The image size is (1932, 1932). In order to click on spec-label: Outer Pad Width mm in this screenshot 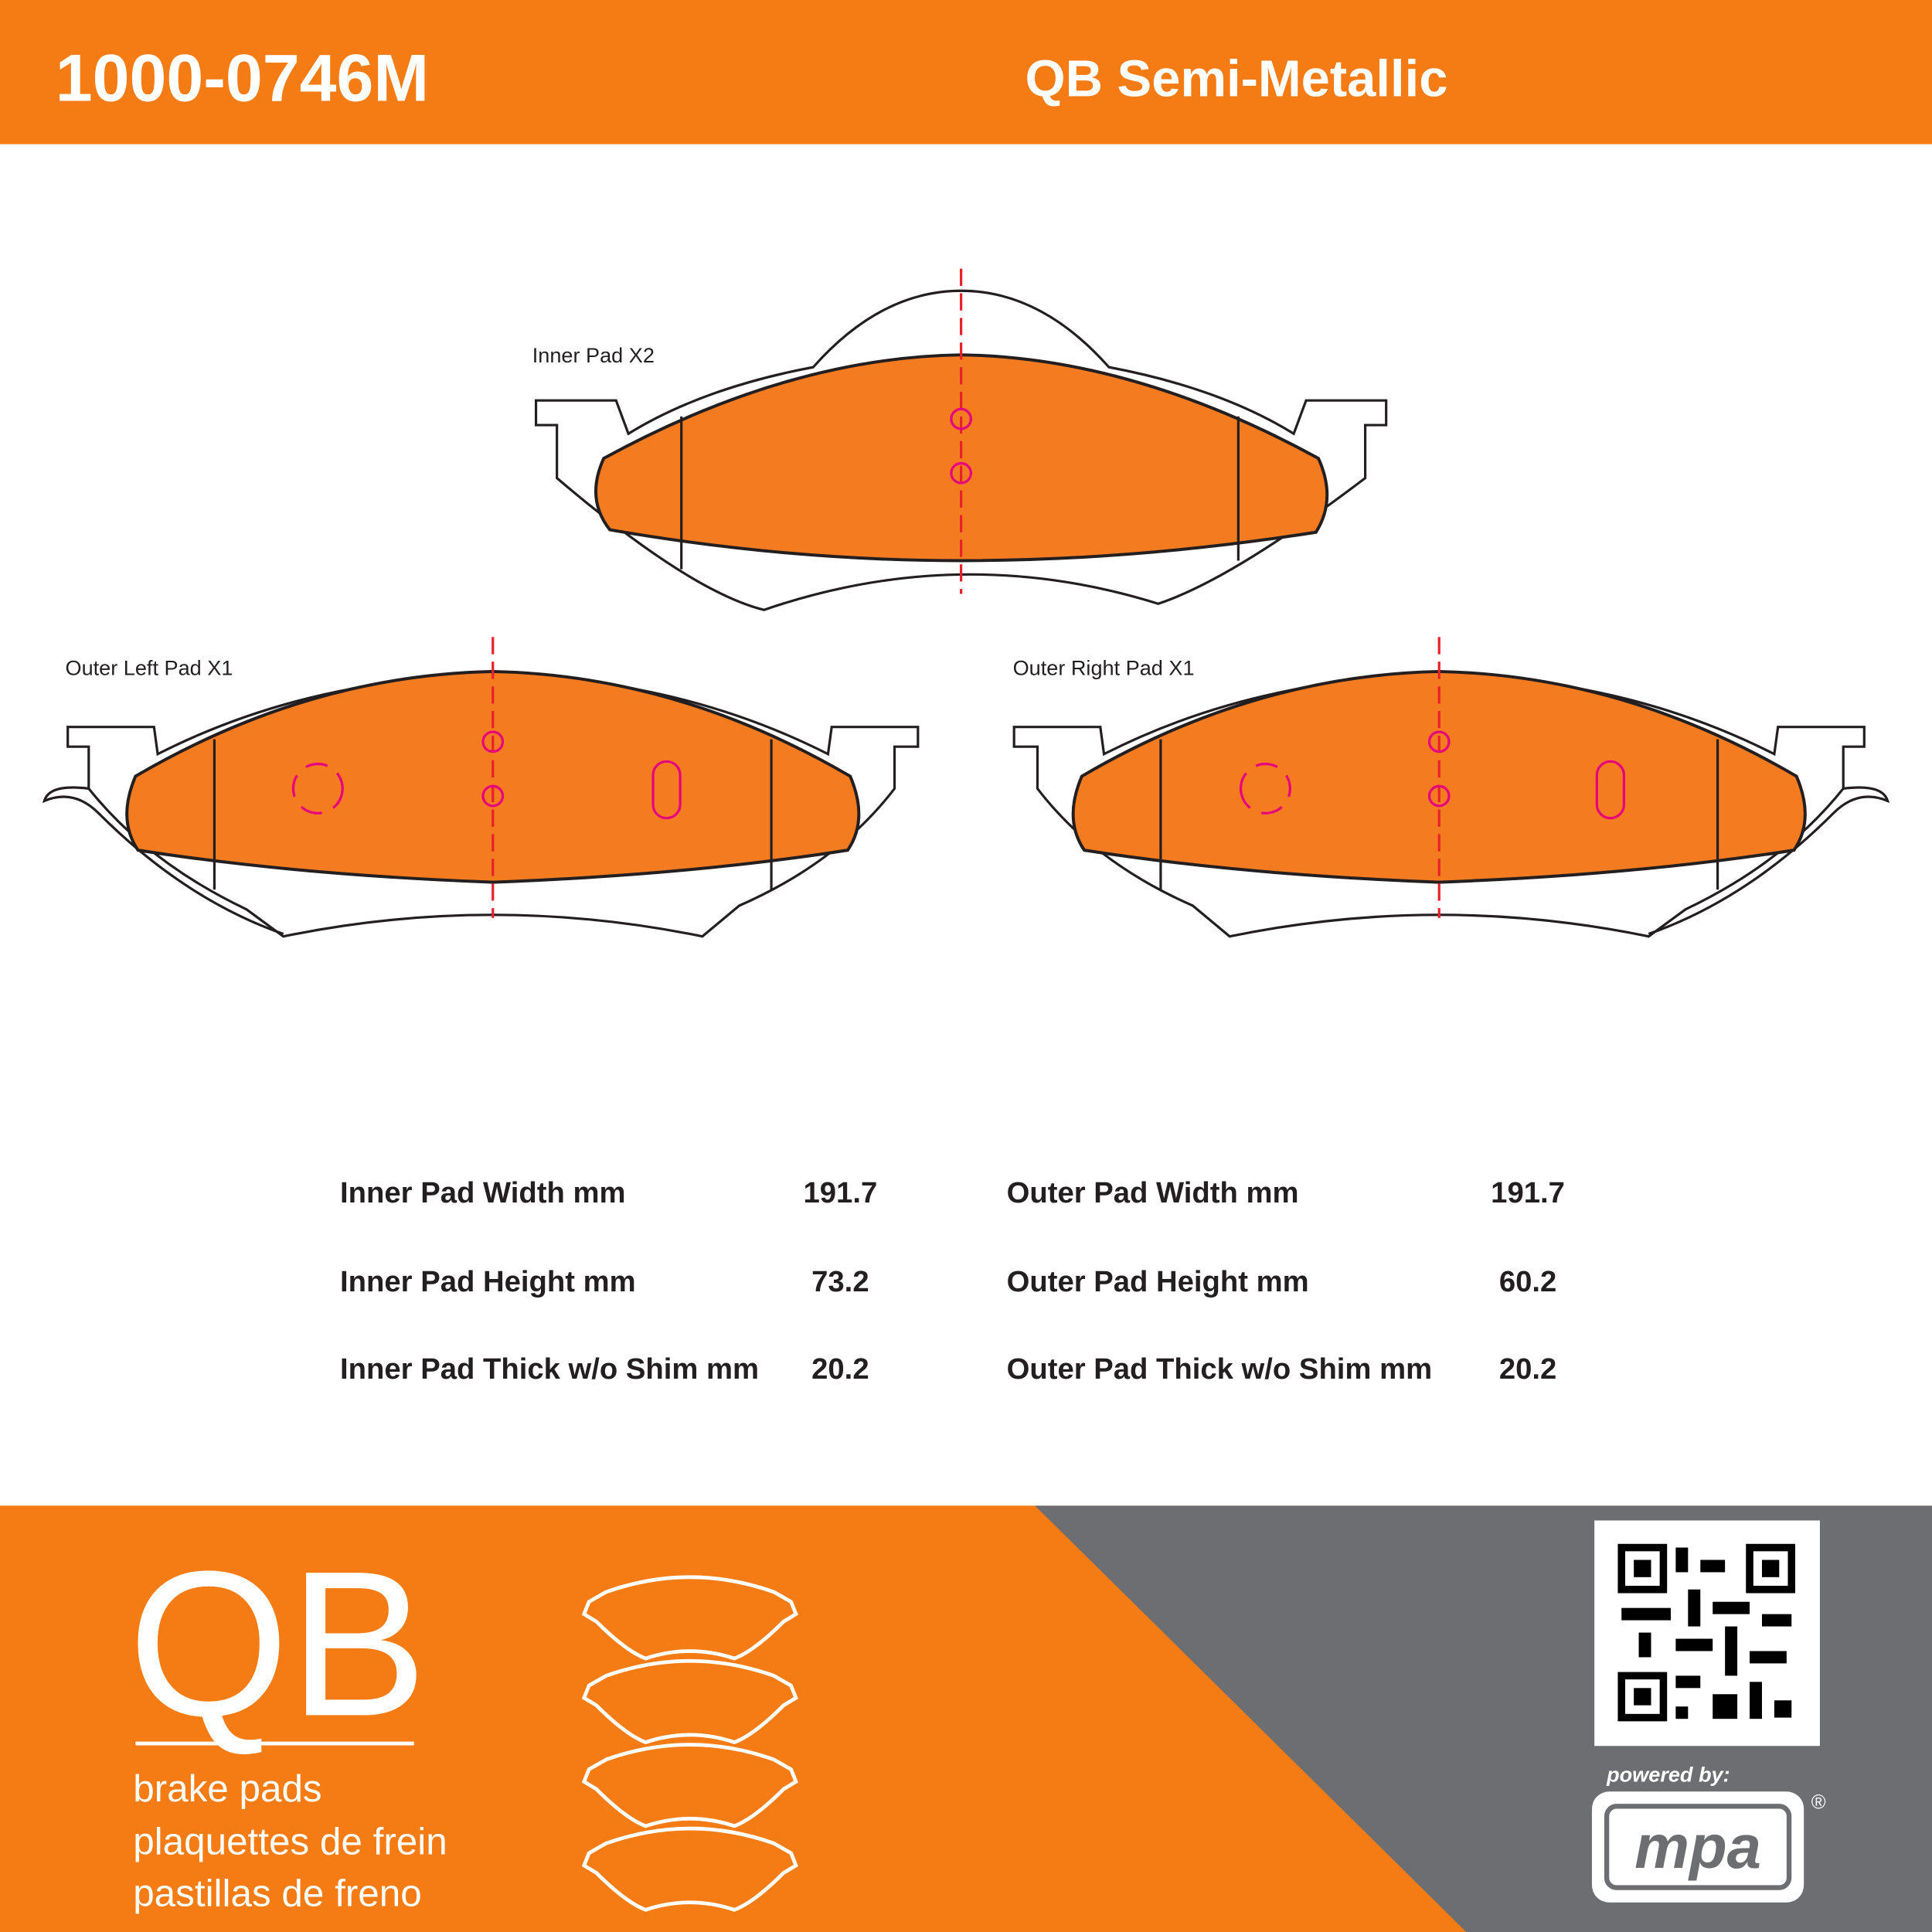, I will do `click(1153, 1192)`.